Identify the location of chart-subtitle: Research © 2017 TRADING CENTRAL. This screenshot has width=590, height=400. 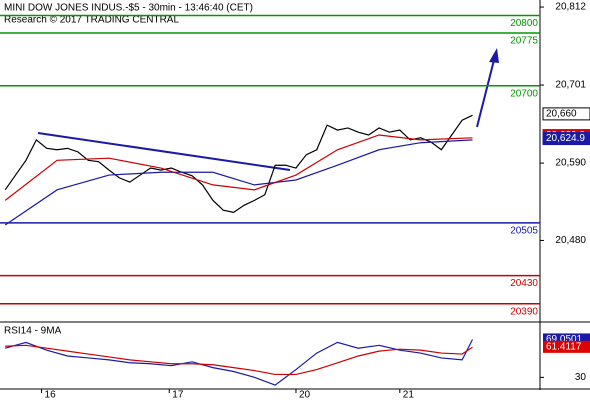
(91, 20).